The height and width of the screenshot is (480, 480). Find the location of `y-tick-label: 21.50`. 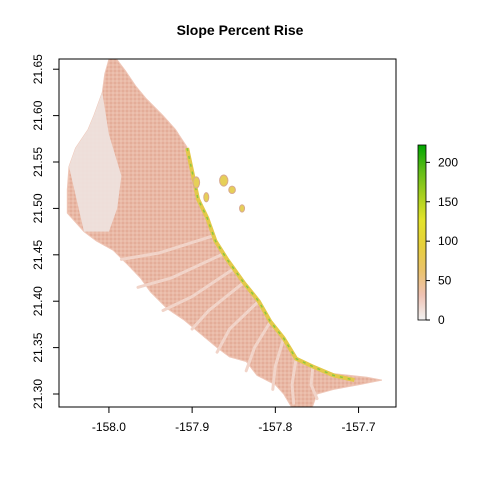

y-tick-label: 21.50 is located at coordinates (38, 208).